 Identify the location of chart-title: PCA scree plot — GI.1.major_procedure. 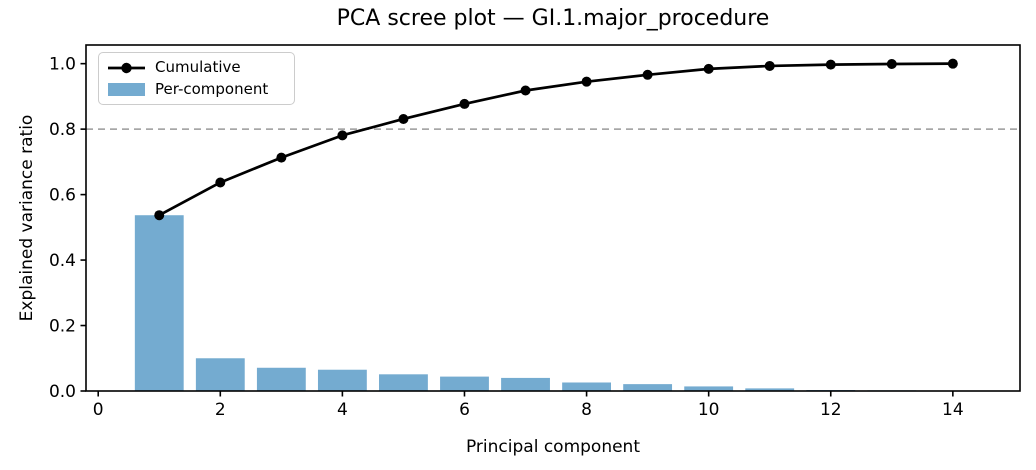
(553, 18).